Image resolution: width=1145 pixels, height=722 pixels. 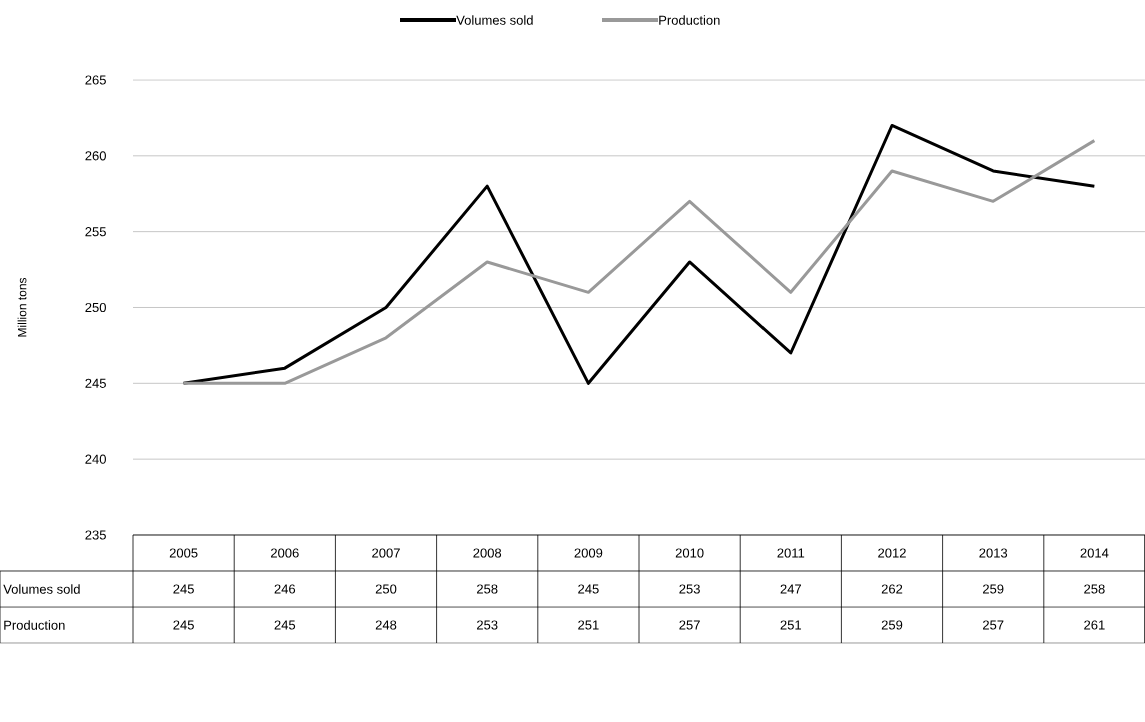 I want to click on data-label: 261, so click(x=1094, y=625).